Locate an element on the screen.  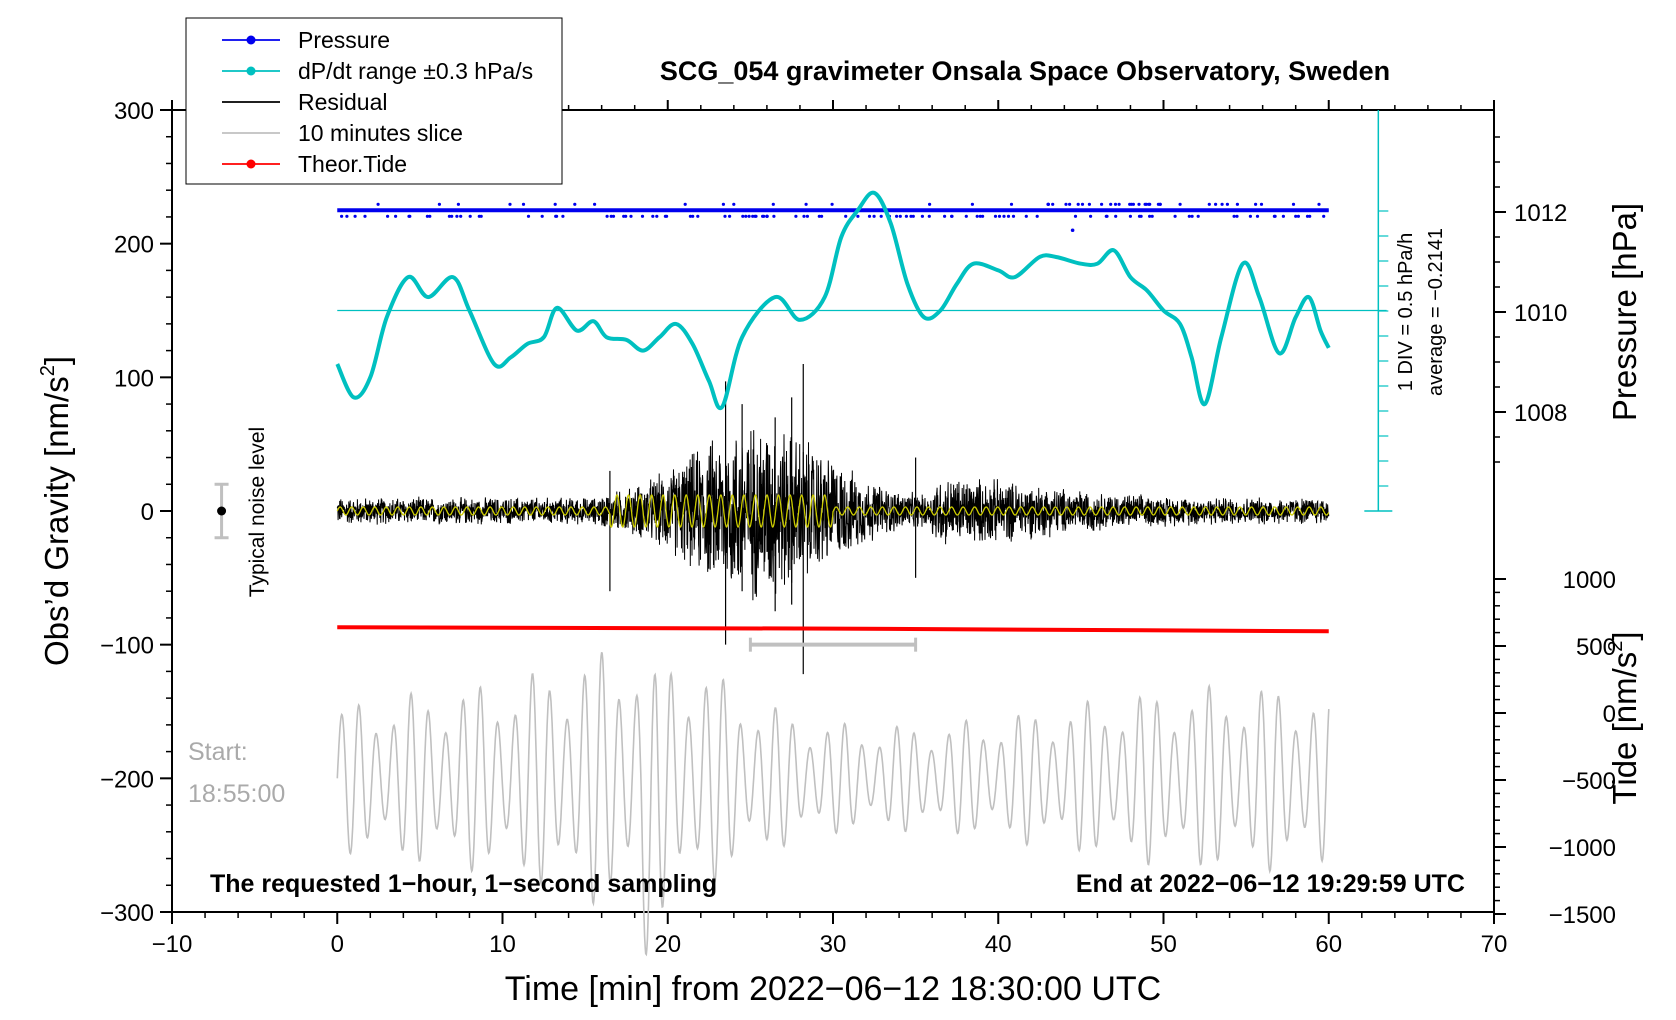
y-left-tick-label: 0 is located at coordinates (147, 512).